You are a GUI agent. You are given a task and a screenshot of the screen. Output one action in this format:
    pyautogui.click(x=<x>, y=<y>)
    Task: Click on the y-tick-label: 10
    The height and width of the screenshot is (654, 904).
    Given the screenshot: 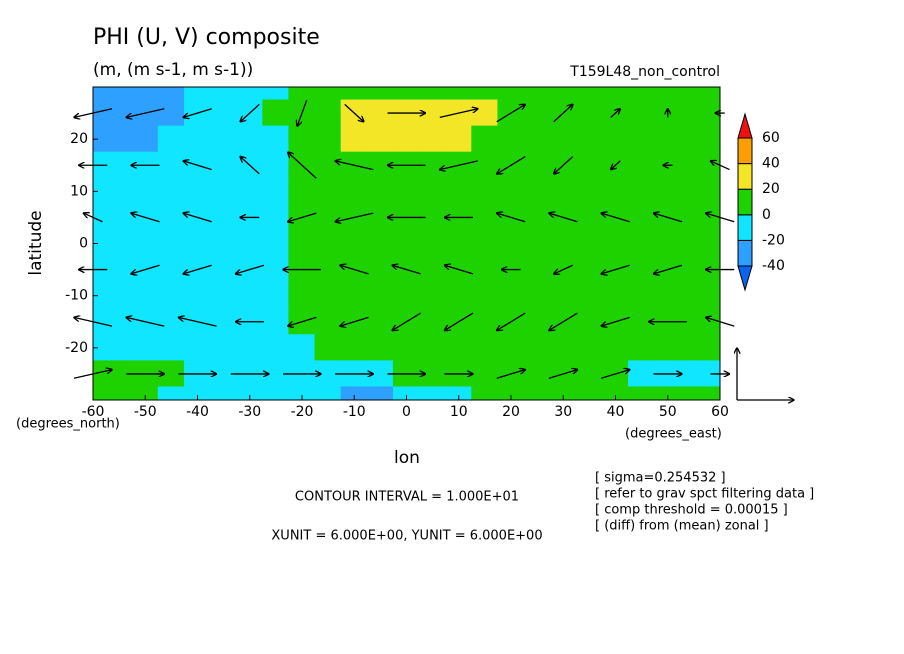 What is the action you would take?
    pyautogui.click(x=79, y=191)
    